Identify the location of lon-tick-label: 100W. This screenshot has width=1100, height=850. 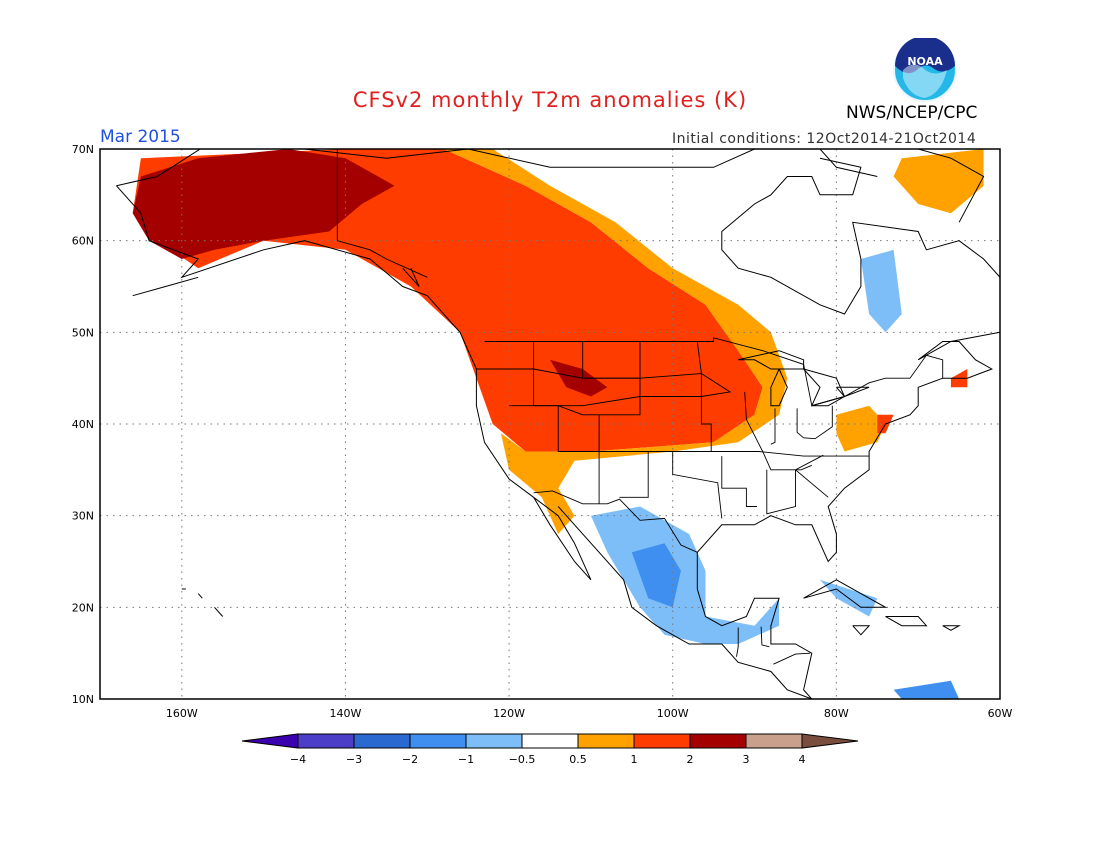
(673, 713).